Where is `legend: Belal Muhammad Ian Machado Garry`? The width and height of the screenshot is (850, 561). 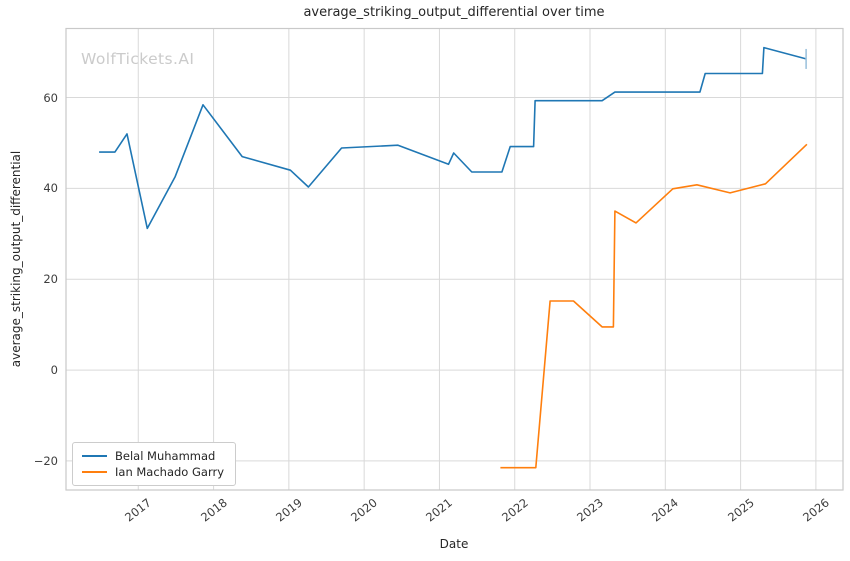 legend: Belal Muhammad Ian Machado Garry is located at coordinates (154, 464).